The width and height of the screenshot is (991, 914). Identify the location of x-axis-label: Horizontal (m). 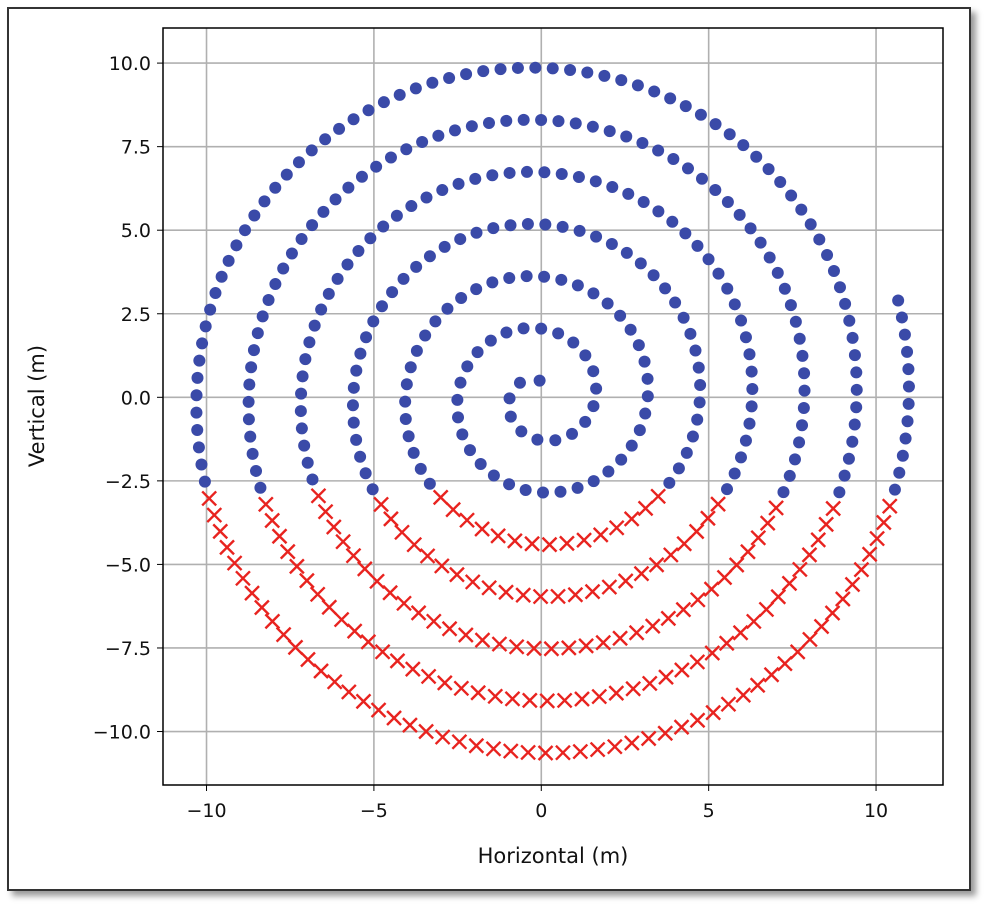
(553, 856).